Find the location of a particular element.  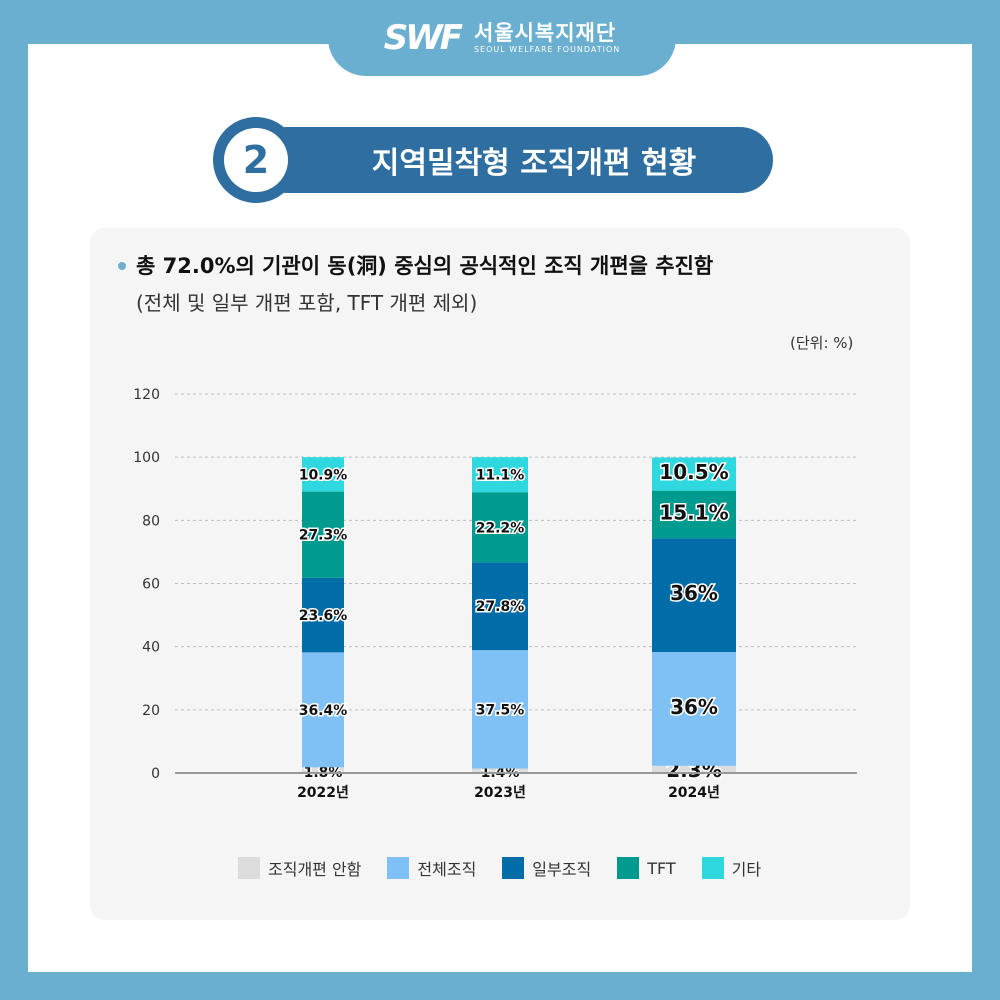

data-label: 23.6% is located at coordinates (323, 616).